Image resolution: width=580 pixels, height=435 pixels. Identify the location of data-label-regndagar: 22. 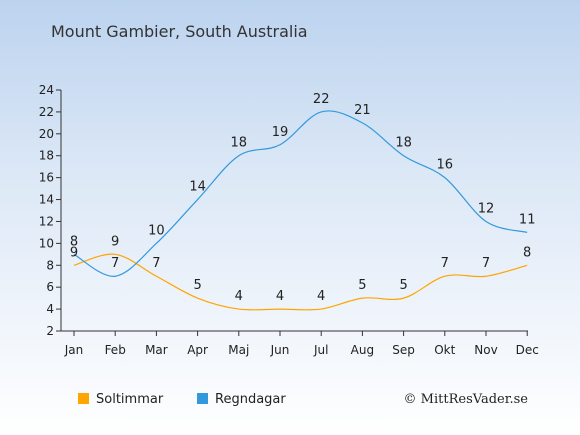
(321, 99).